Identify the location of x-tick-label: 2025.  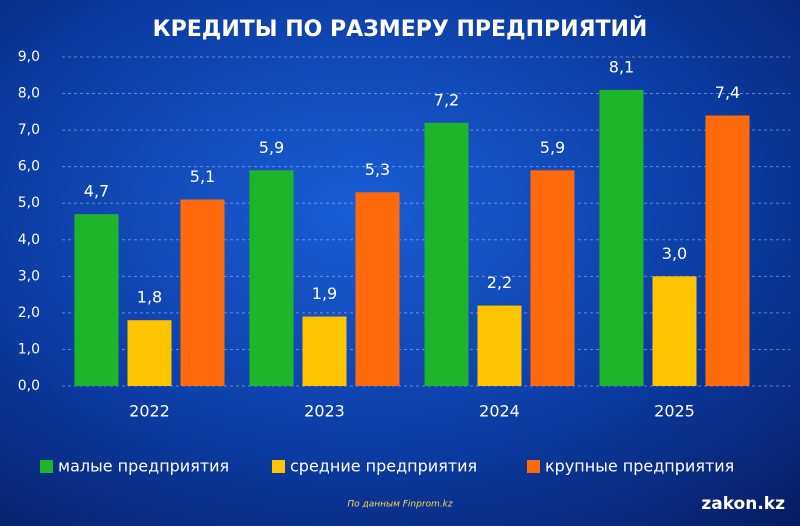
(674, 411).